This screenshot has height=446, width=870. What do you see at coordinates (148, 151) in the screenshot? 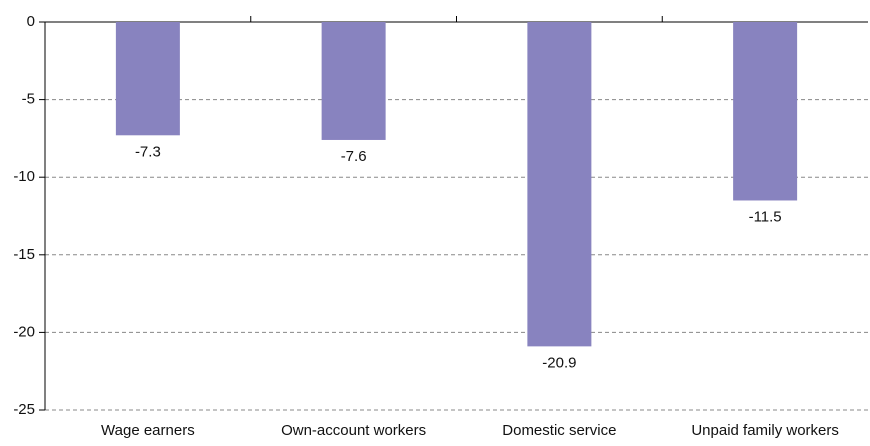
I see `data-label: -7.3` at bounding box center [148, 151].